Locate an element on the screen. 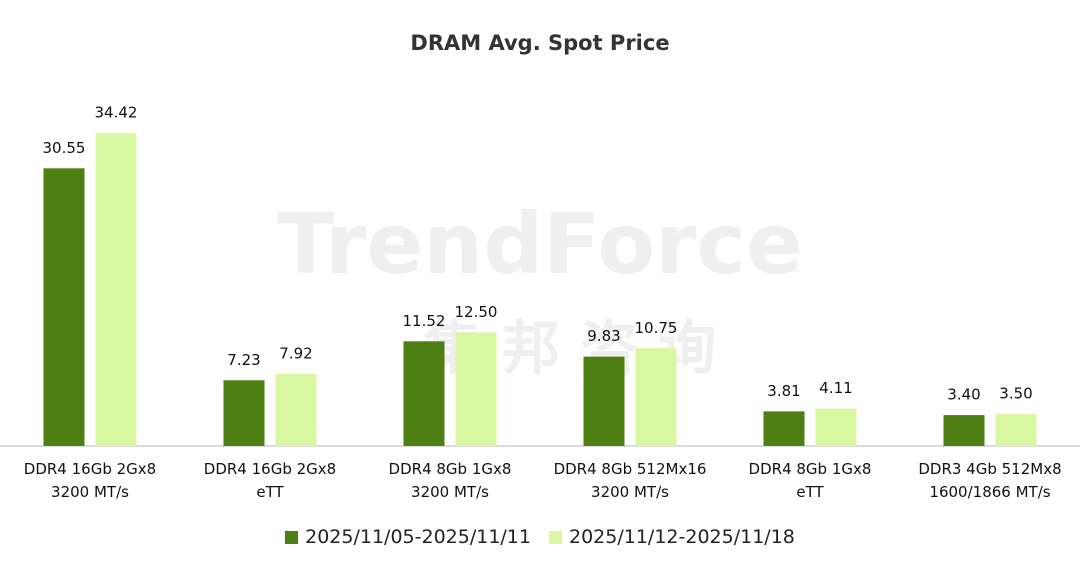 Image resolution: width=1080 pixels, height=568 pixels. value-label: 11.52 is located at coordinates (424, 321).